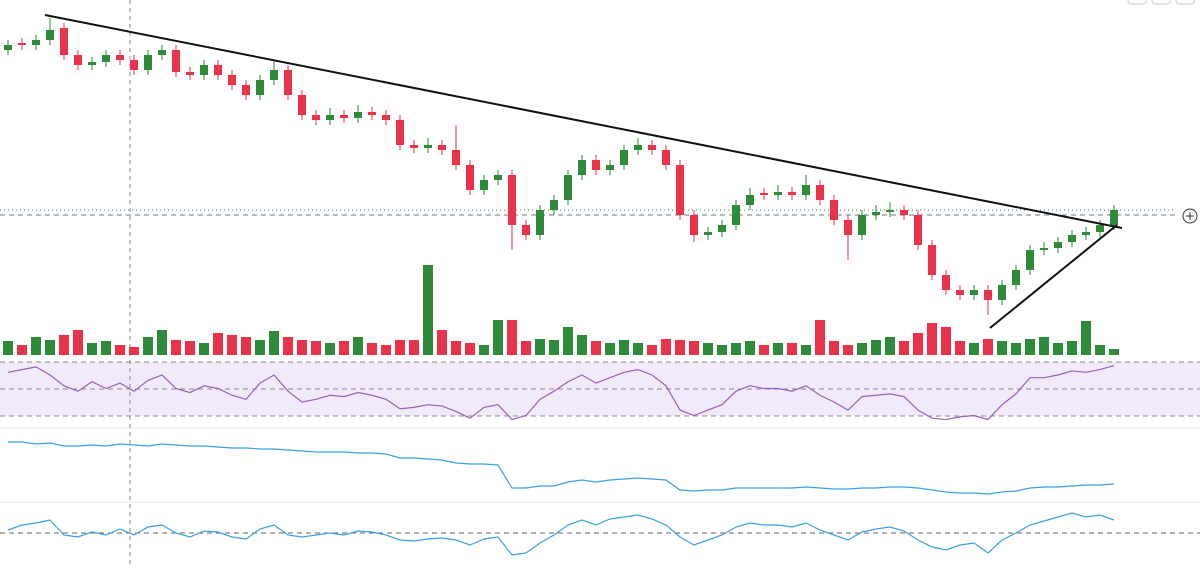  I want to click on add-icon, so click(1190, 216).